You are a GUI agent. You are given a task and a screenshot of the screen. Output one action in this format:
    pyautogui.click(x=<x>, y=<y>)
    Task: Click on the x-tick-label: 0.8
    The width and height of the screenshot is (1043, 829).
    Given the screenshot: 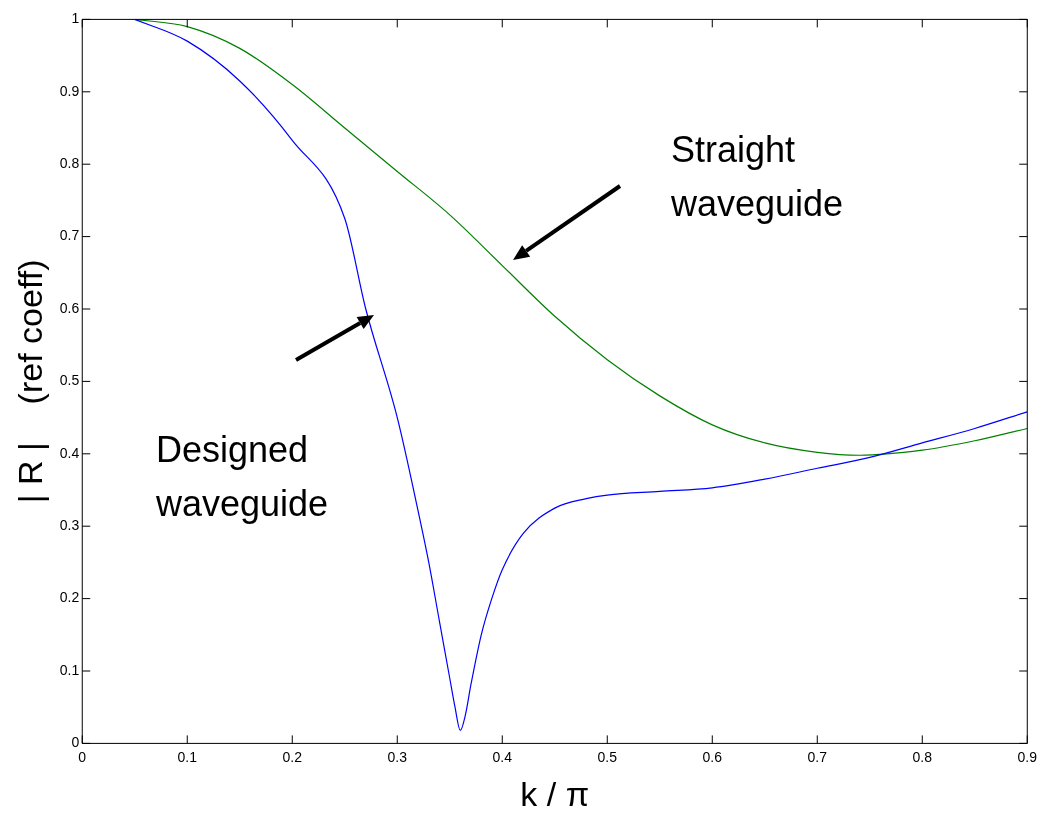 What is the action you would take?
    pyautogui.click(x=922, y=756)
    